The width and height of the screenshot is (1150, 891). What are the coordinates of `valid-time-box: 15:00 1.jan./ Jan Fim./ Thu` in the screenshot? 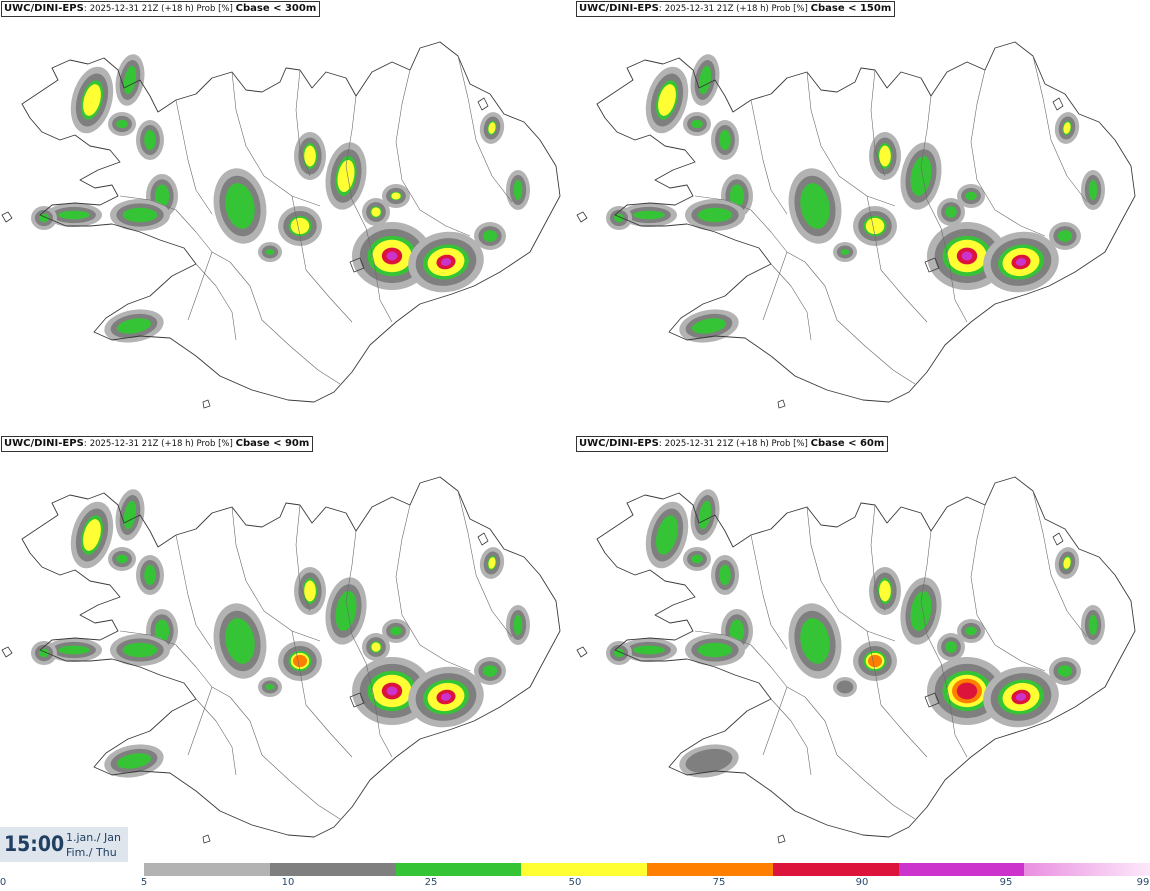 It's located at (64, 844).